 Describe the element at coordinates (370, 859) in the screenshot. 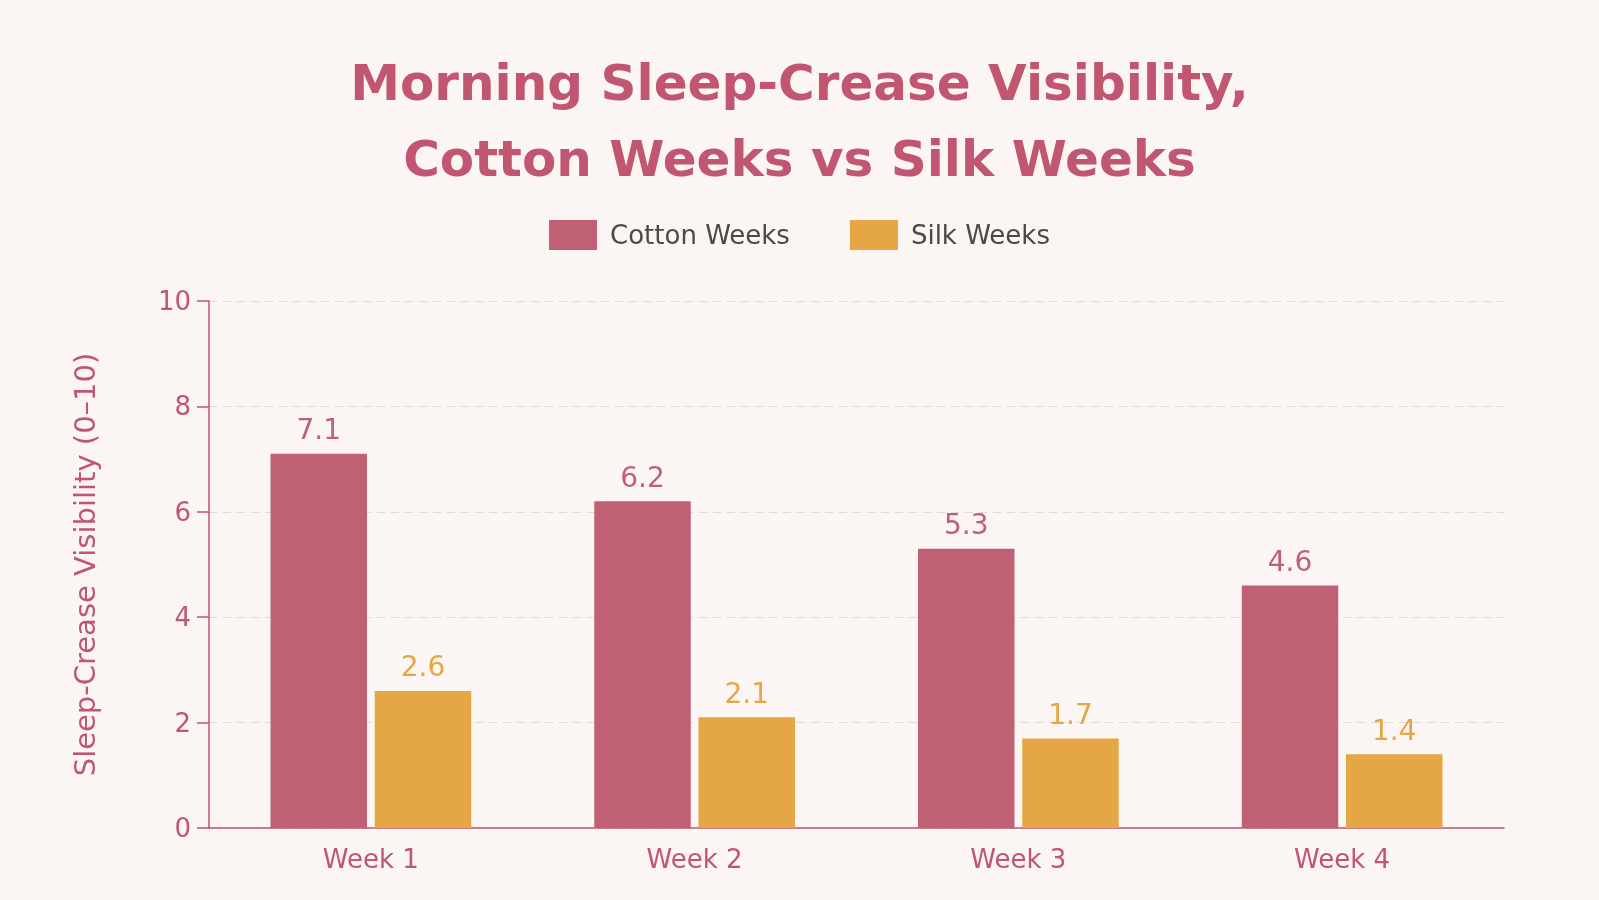

I see `x-tick-label: Week 1` at that location.